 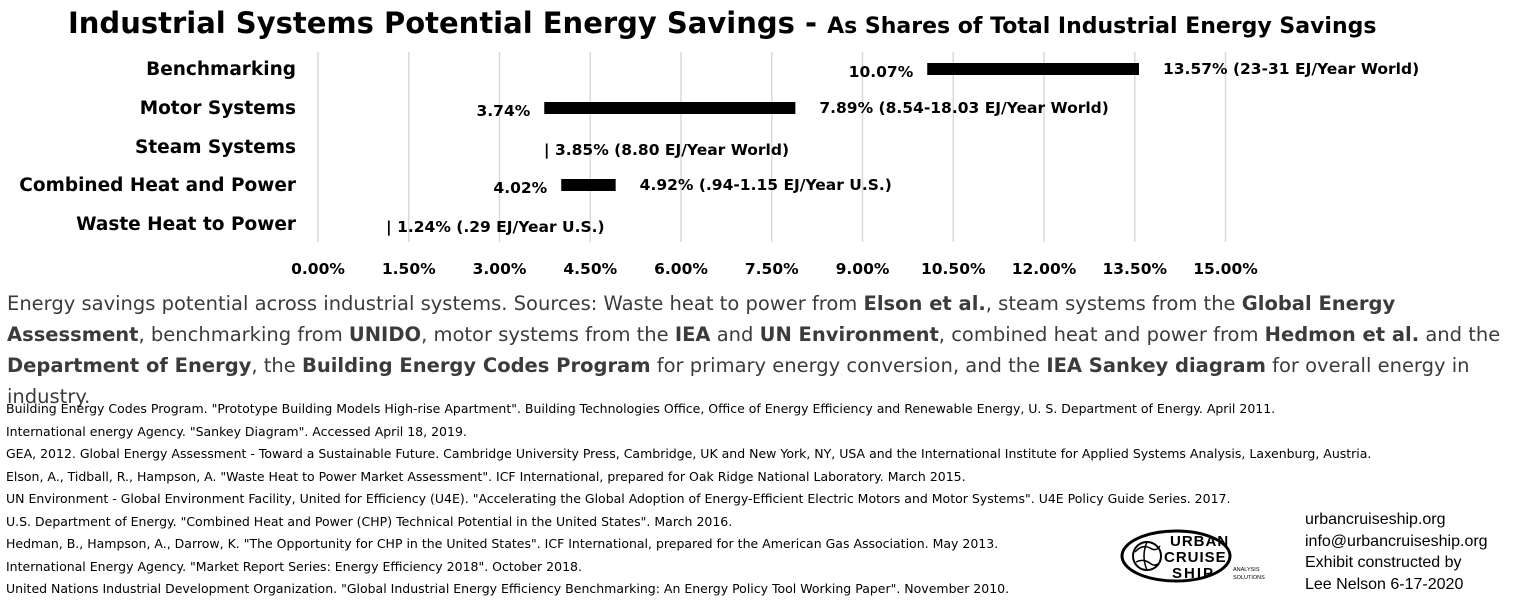 I want to click on globe-lines-icon, so click(x=1147, y=556).